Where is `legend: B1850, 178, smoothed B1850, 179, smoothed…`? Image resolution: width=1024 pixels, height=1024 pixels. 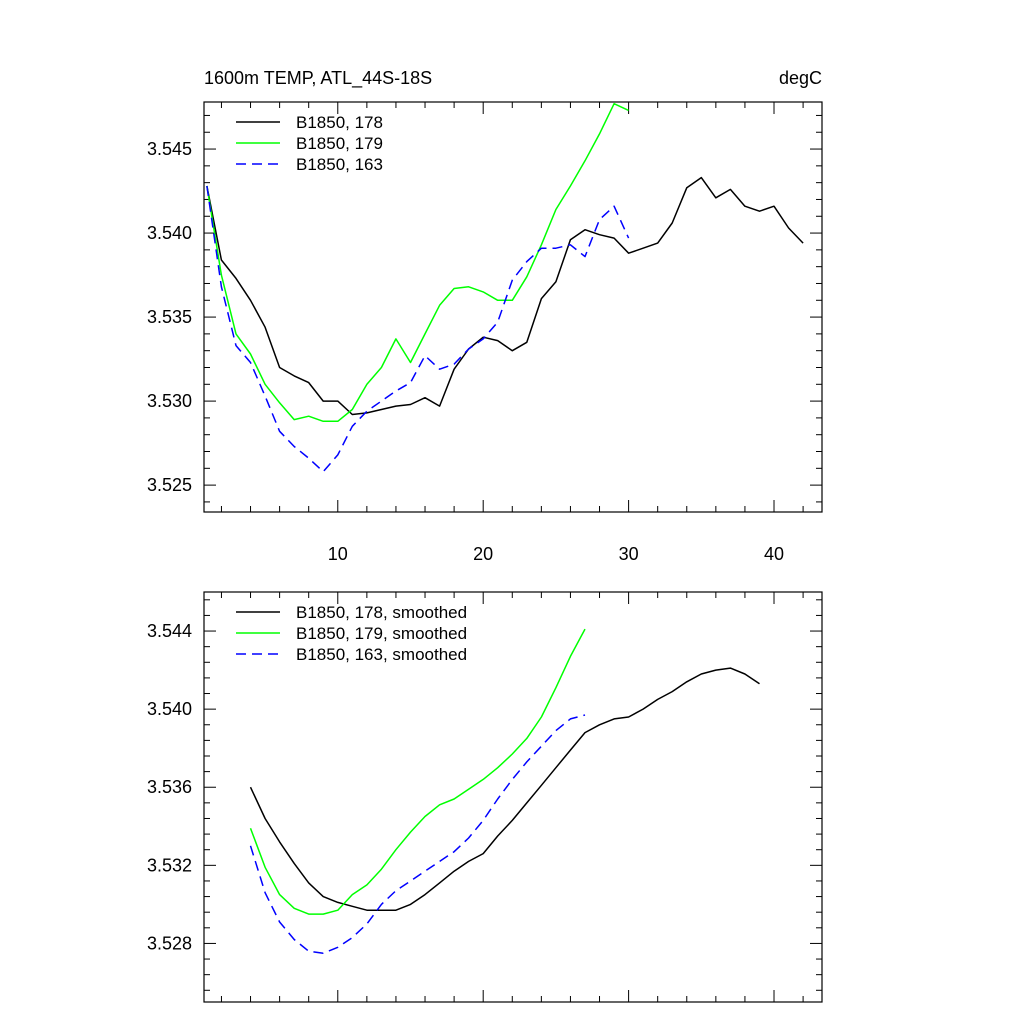 legend: B1850, 178, smoothed B1850, 179, smoothed… is located at coordinates (351, 633).